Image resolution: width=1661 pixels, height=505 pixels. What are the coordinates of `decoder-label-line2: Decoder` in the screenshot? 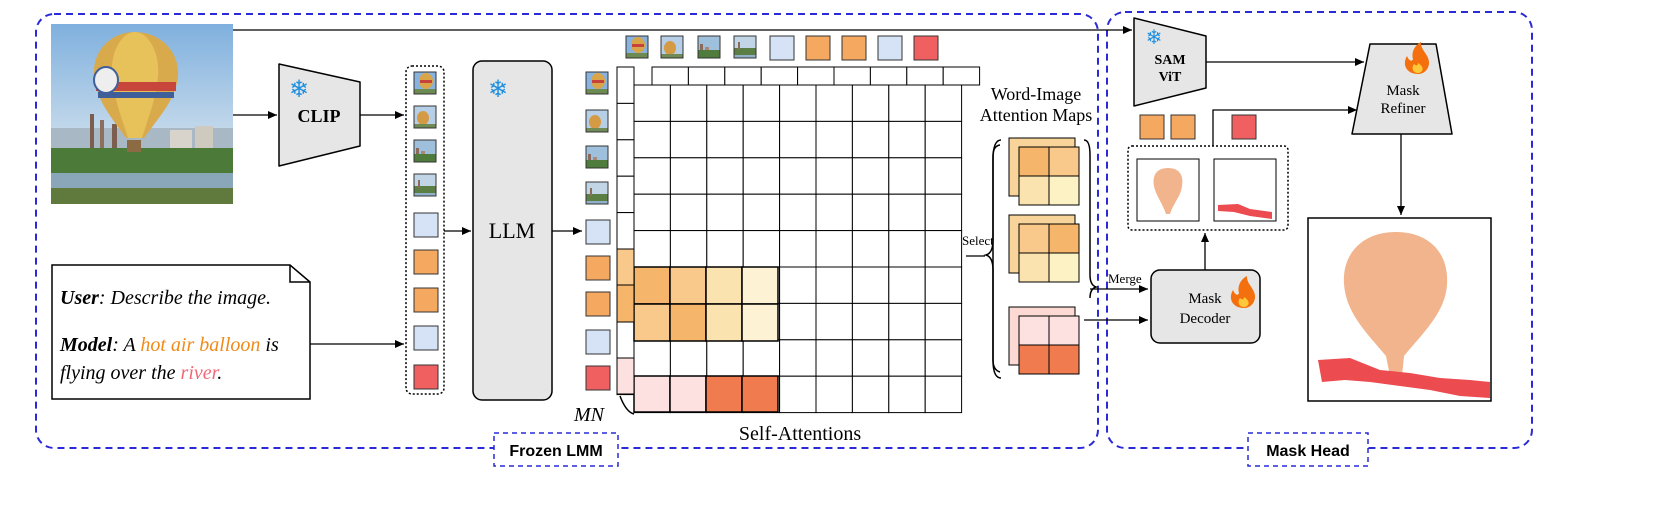 It's located at (1205, 319).